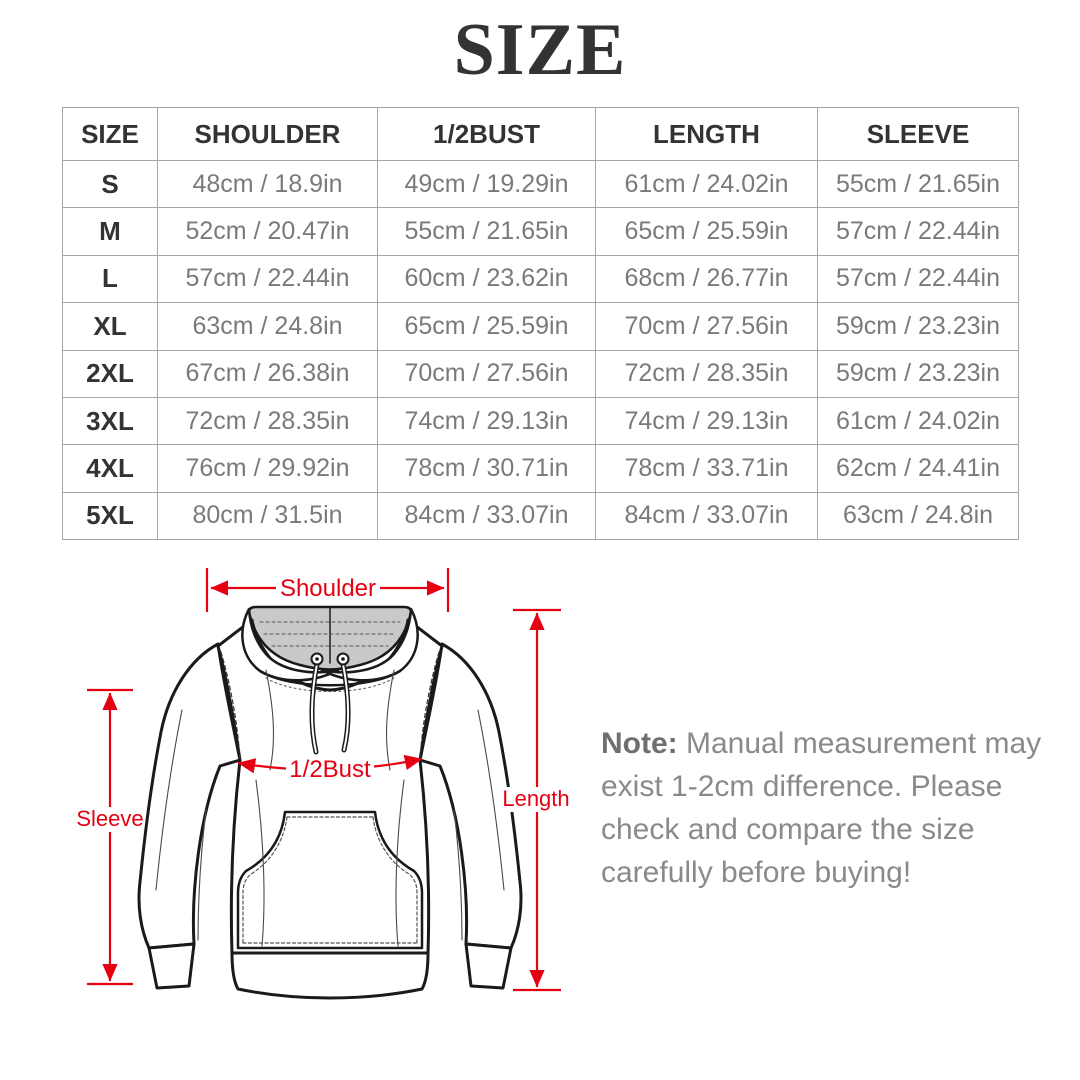 This screenshot has width=1080, height=1080. What do you see at coordinates (328, 588) in the screenshot?
I see `shoulder-label: Shoulder` at bounding box center [328, 588].